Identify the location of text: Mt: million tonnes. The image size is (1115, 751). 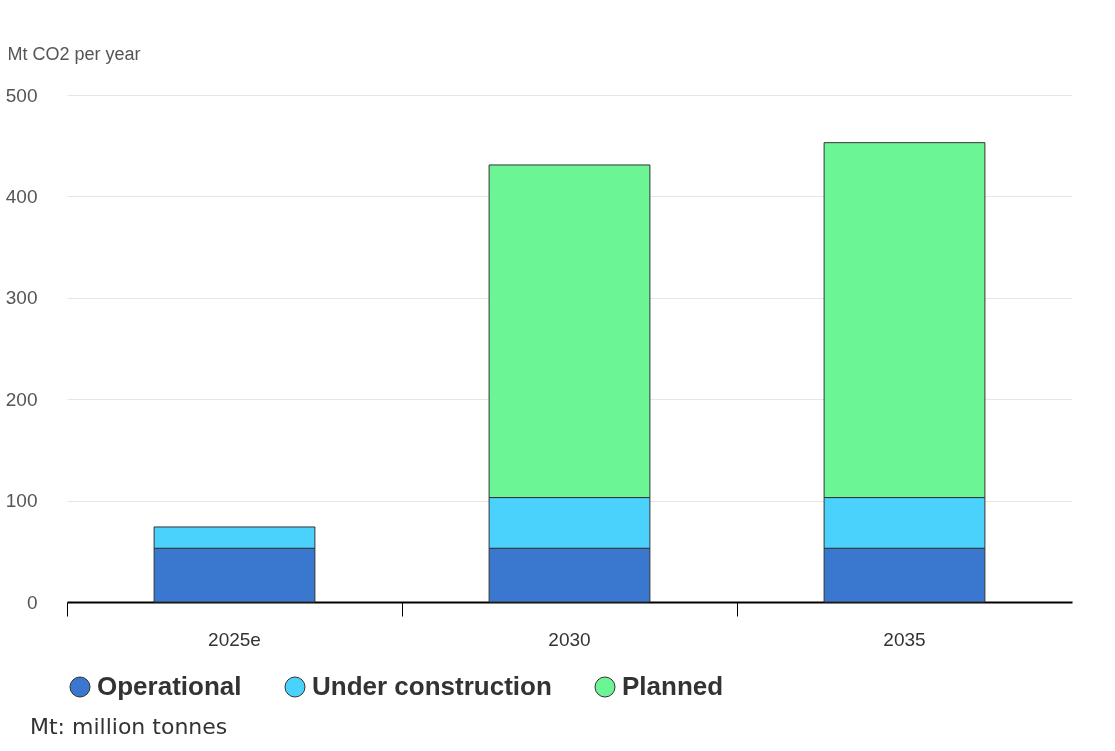
(129, 726).